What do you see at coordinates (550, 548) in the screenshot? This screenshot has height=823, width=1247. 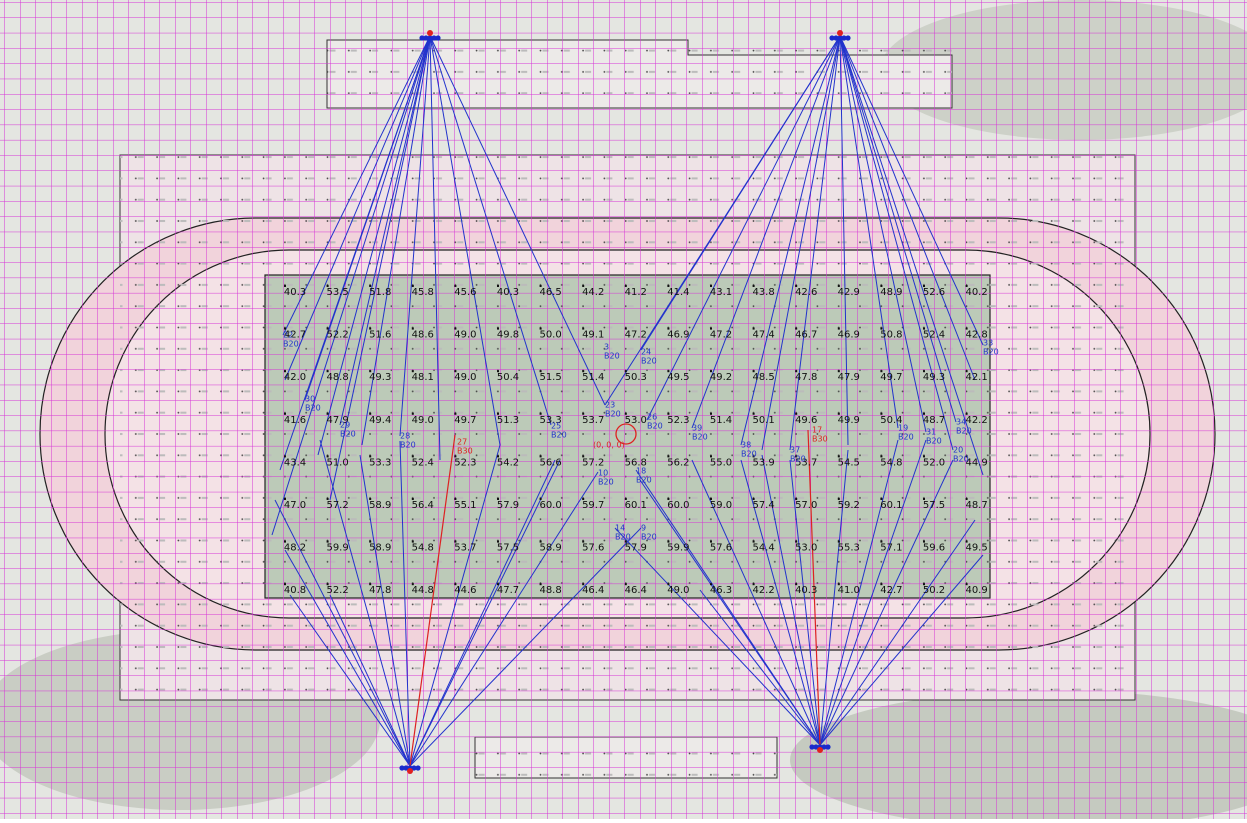 I see `field-value: 58.9` at bounding box center [550, 548].